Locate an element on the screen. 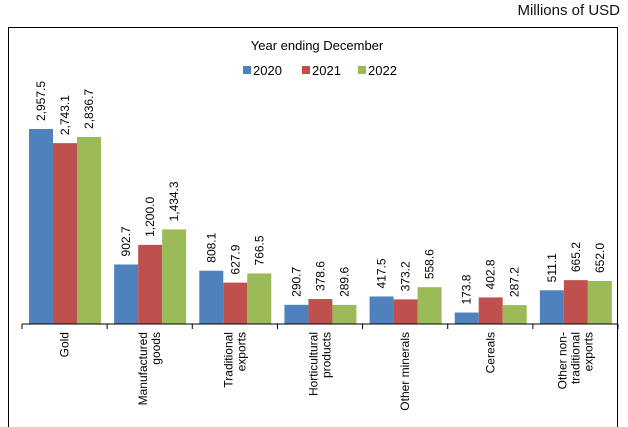  legend-label-2020: 2020 is located at coordinates (267, 70).